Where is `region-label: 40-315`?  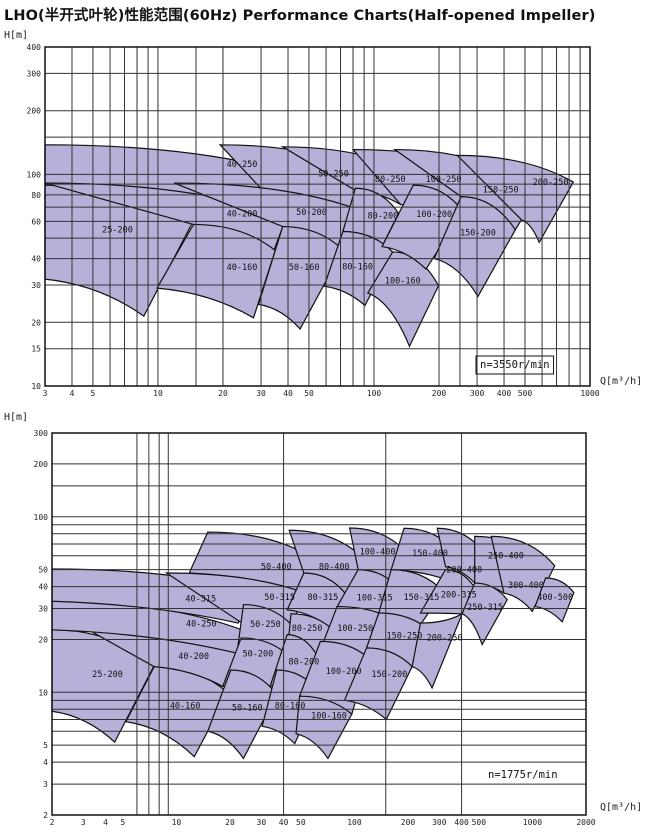
region-label: 40-315 is located at coordinates (200, 599).